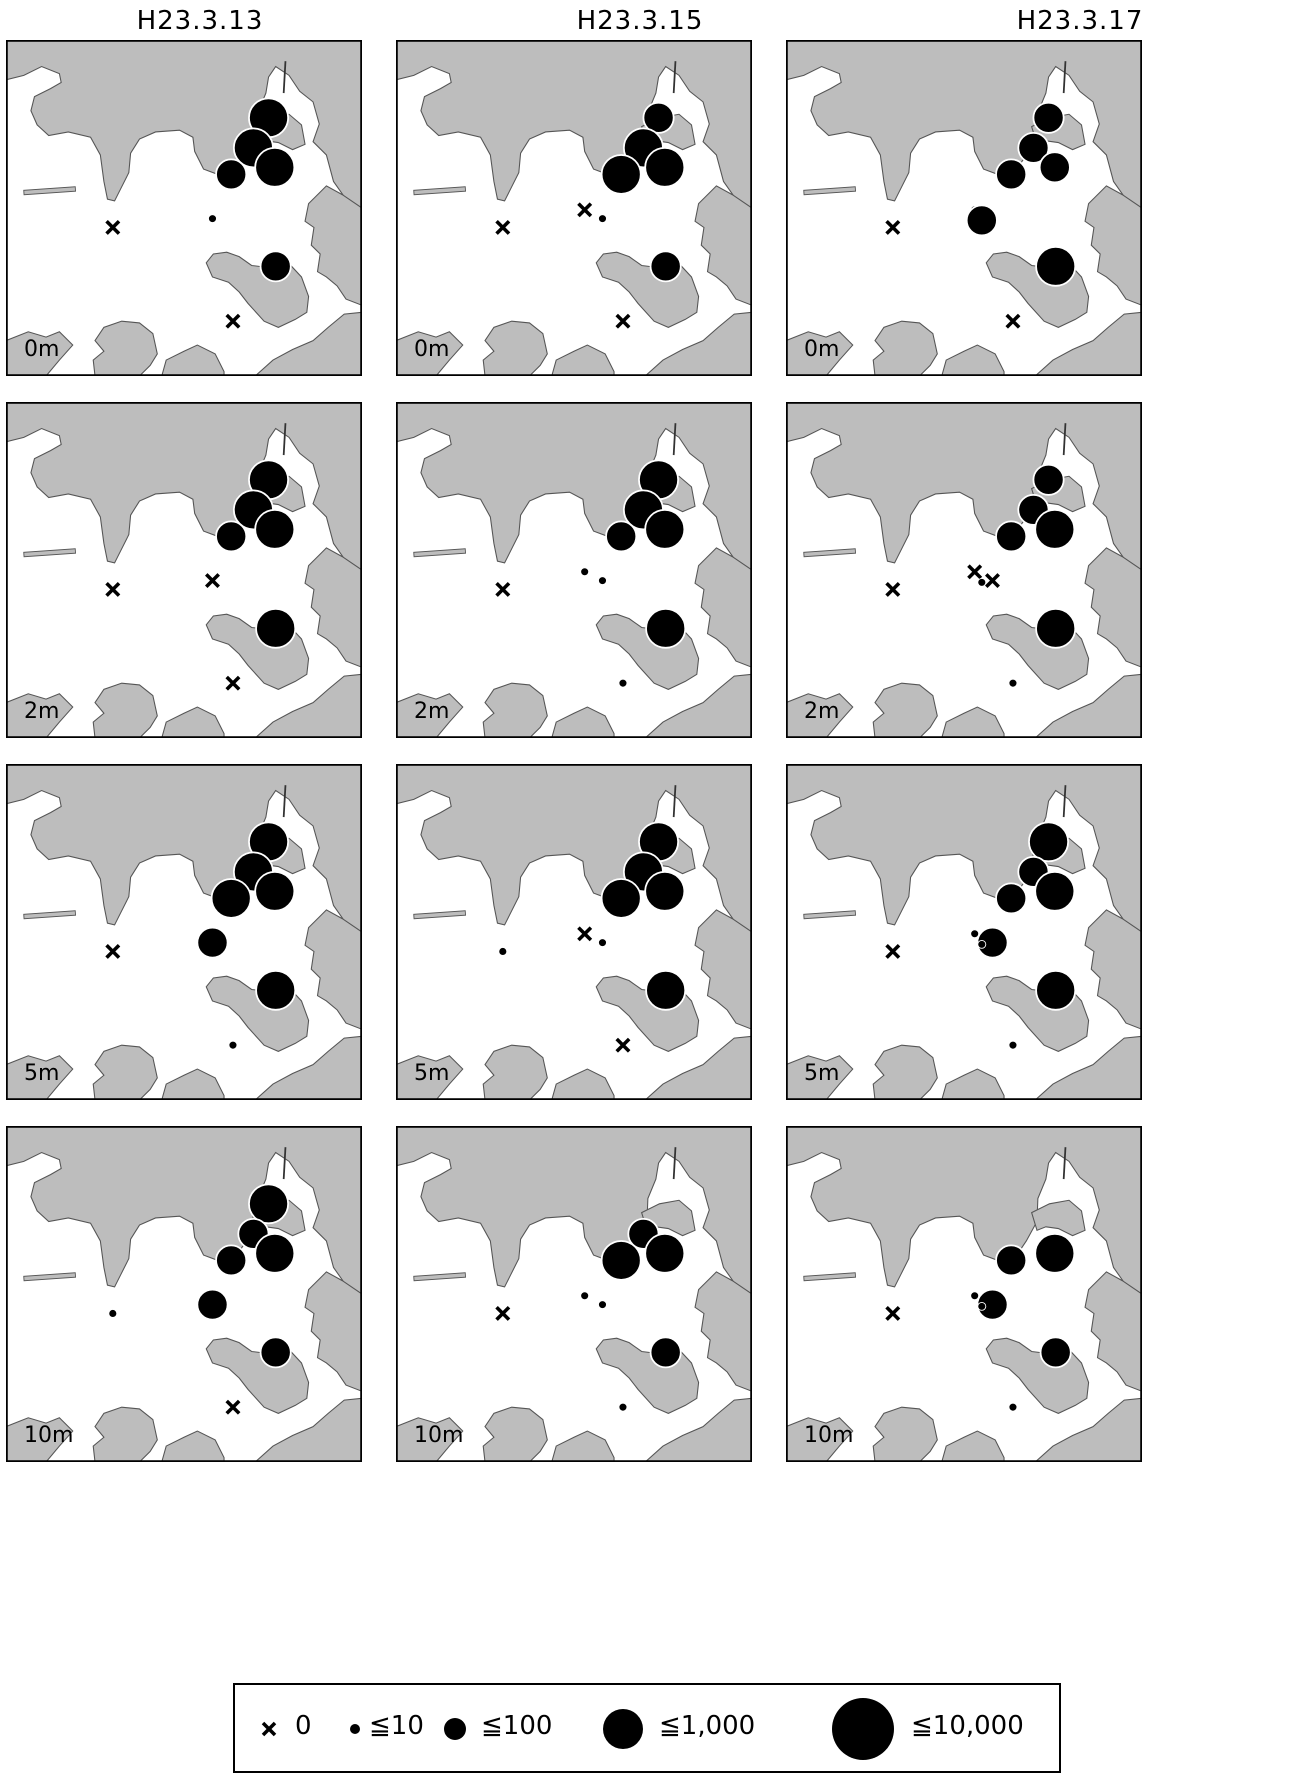 This screenshot has width=1292, height=1777. Describe the element at coordinates (396, 1726) in the screenshot. I see `legend-label-le10: ≦10` at that location.